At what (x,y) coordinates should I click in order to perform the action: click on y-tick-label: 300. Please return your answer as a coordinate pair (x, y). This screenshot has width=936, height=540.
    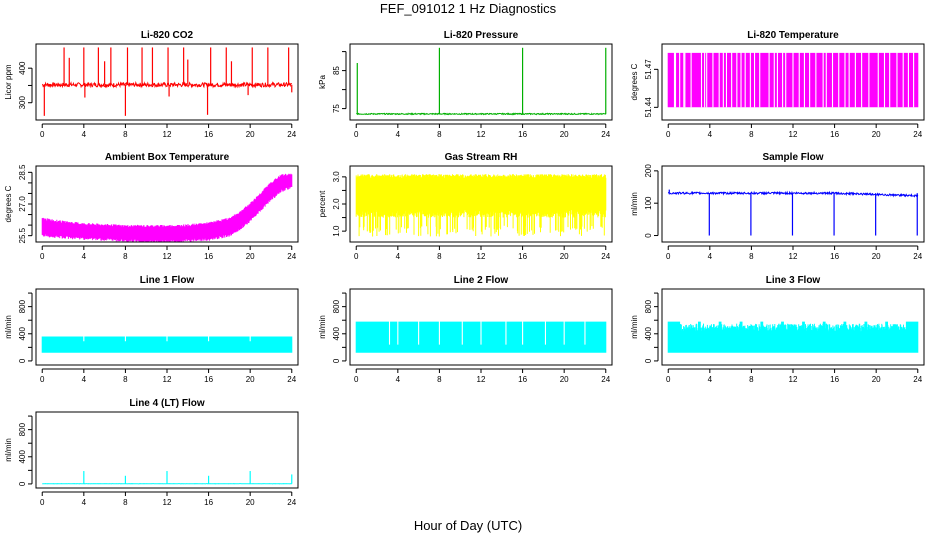
    Looking at the image, I should click on (22, 103).